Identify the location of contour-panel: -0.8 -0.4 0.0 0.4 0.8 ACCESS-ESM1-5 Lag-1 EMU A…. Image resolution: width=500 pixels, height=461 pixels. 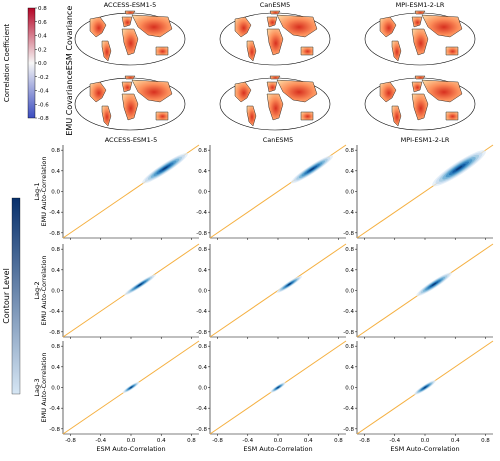
(116, 188).